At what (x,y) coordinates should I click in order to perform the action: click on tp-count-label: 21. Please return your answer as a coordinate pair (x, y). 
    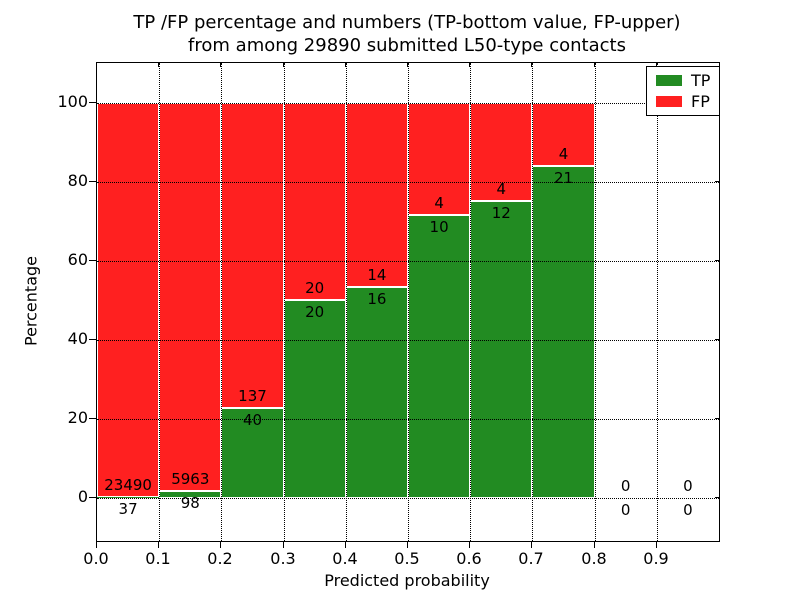
    Looking at the image, I should click on (563, 177).